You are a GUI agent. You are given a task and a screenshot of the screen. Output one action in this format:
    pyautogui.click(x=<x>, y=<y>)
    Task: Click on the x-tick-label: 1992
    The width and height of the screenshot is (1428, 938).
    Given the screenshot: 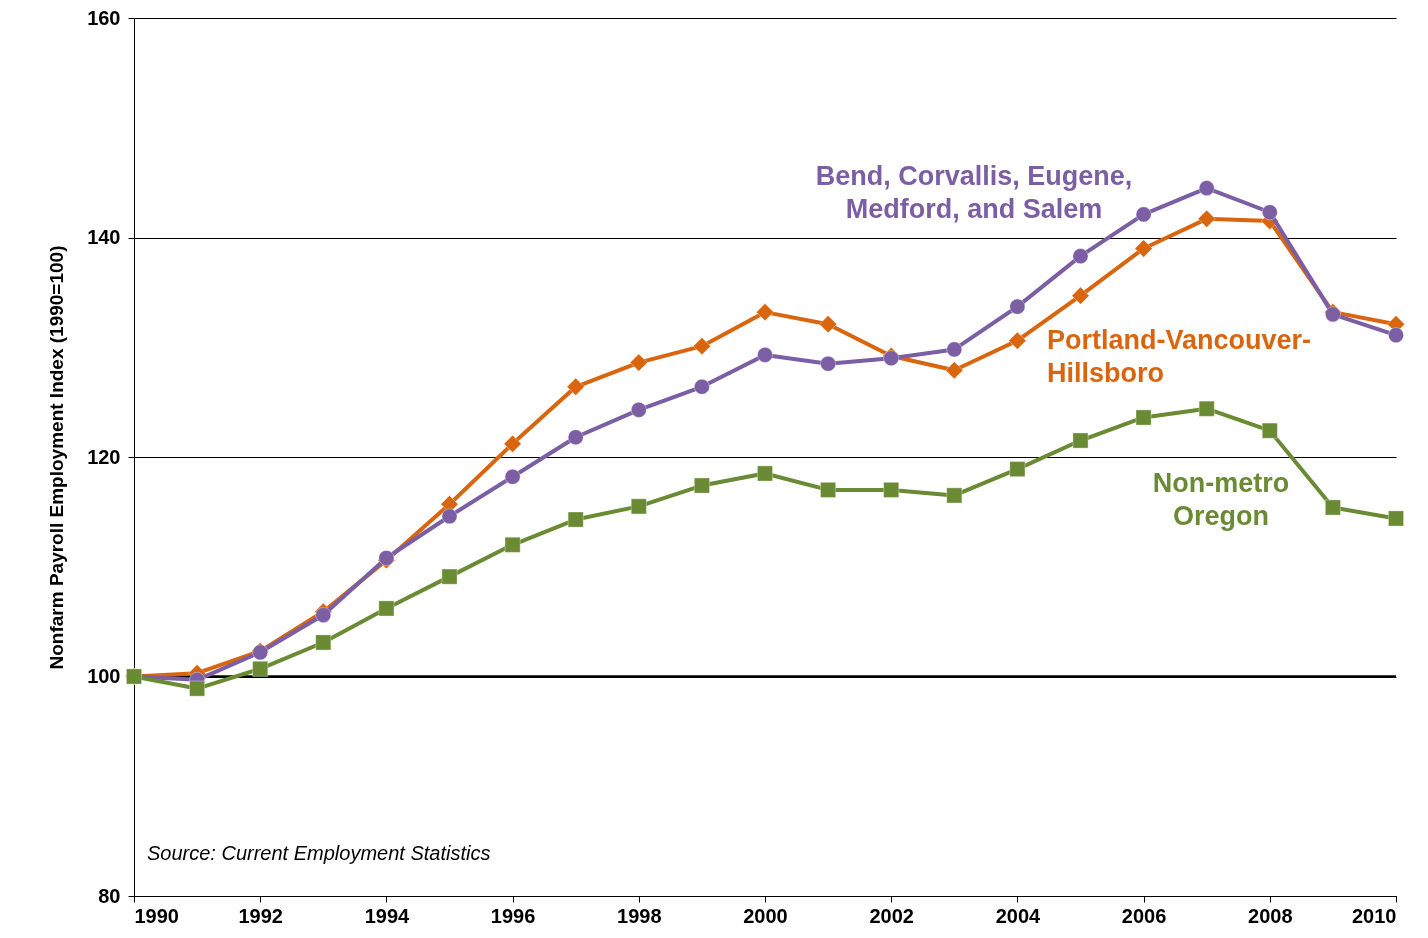 What is the action you would take?
    pyautogui.click(x=260, y=915)
    